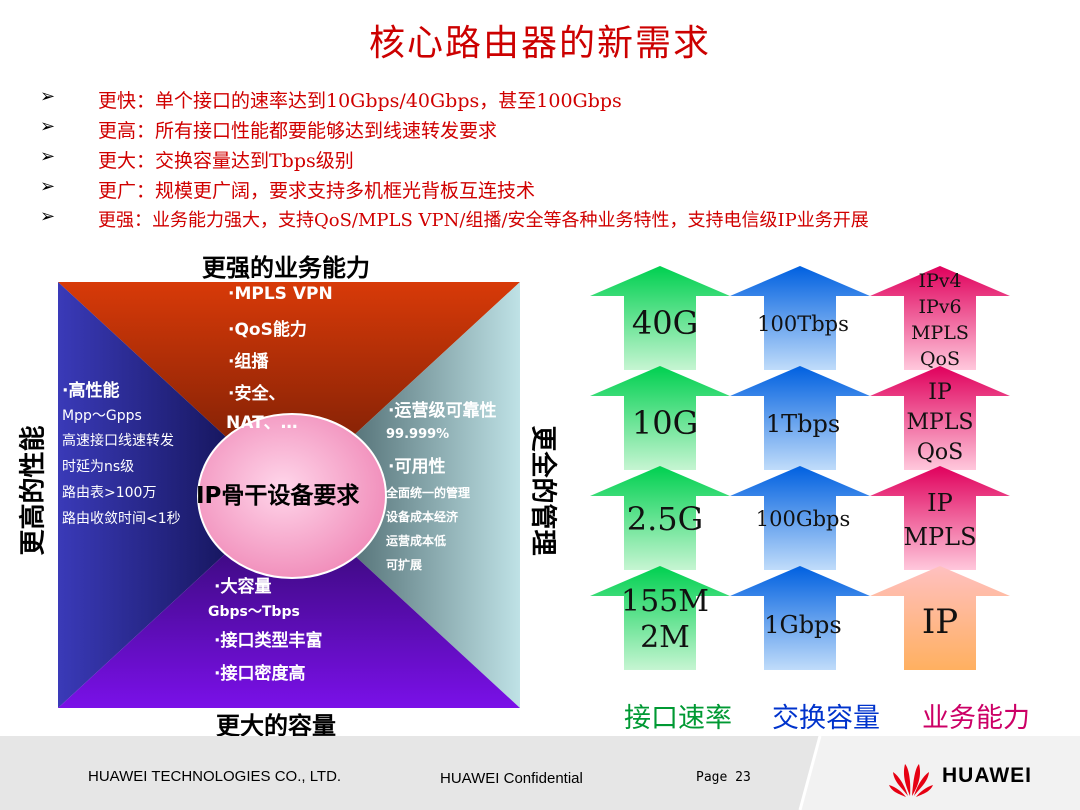 This screenshot has width=1080, height=810. Describe the element at coordinates (289, 601) in the screenshot. I see `bottom-triangle` at that location.